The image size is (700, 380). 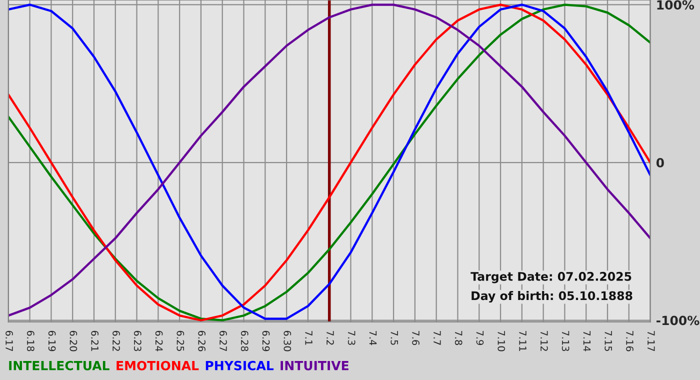 What do you see at coordinates (266, 341) in the screenshot?
I see `x-tick-label: 6.29` at bounding box center [266, 341].